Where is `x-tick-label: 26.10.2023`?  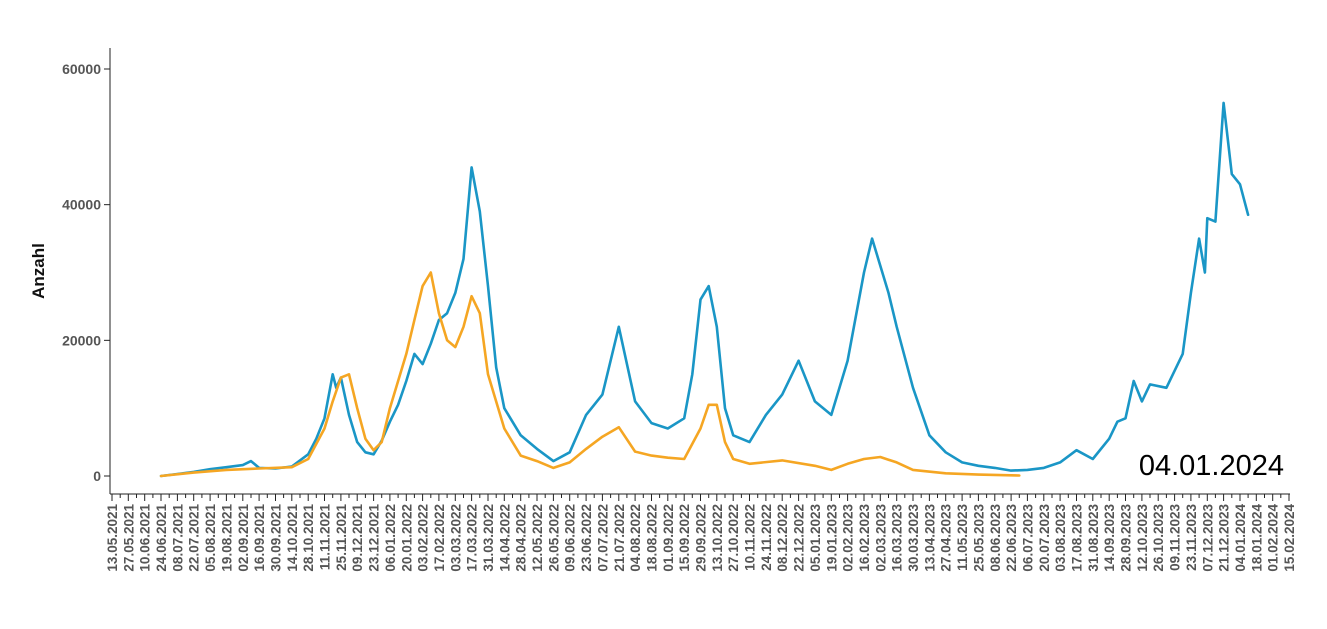 x-tick-label: 26.10.2023 is located at coordinates (1158, 538).